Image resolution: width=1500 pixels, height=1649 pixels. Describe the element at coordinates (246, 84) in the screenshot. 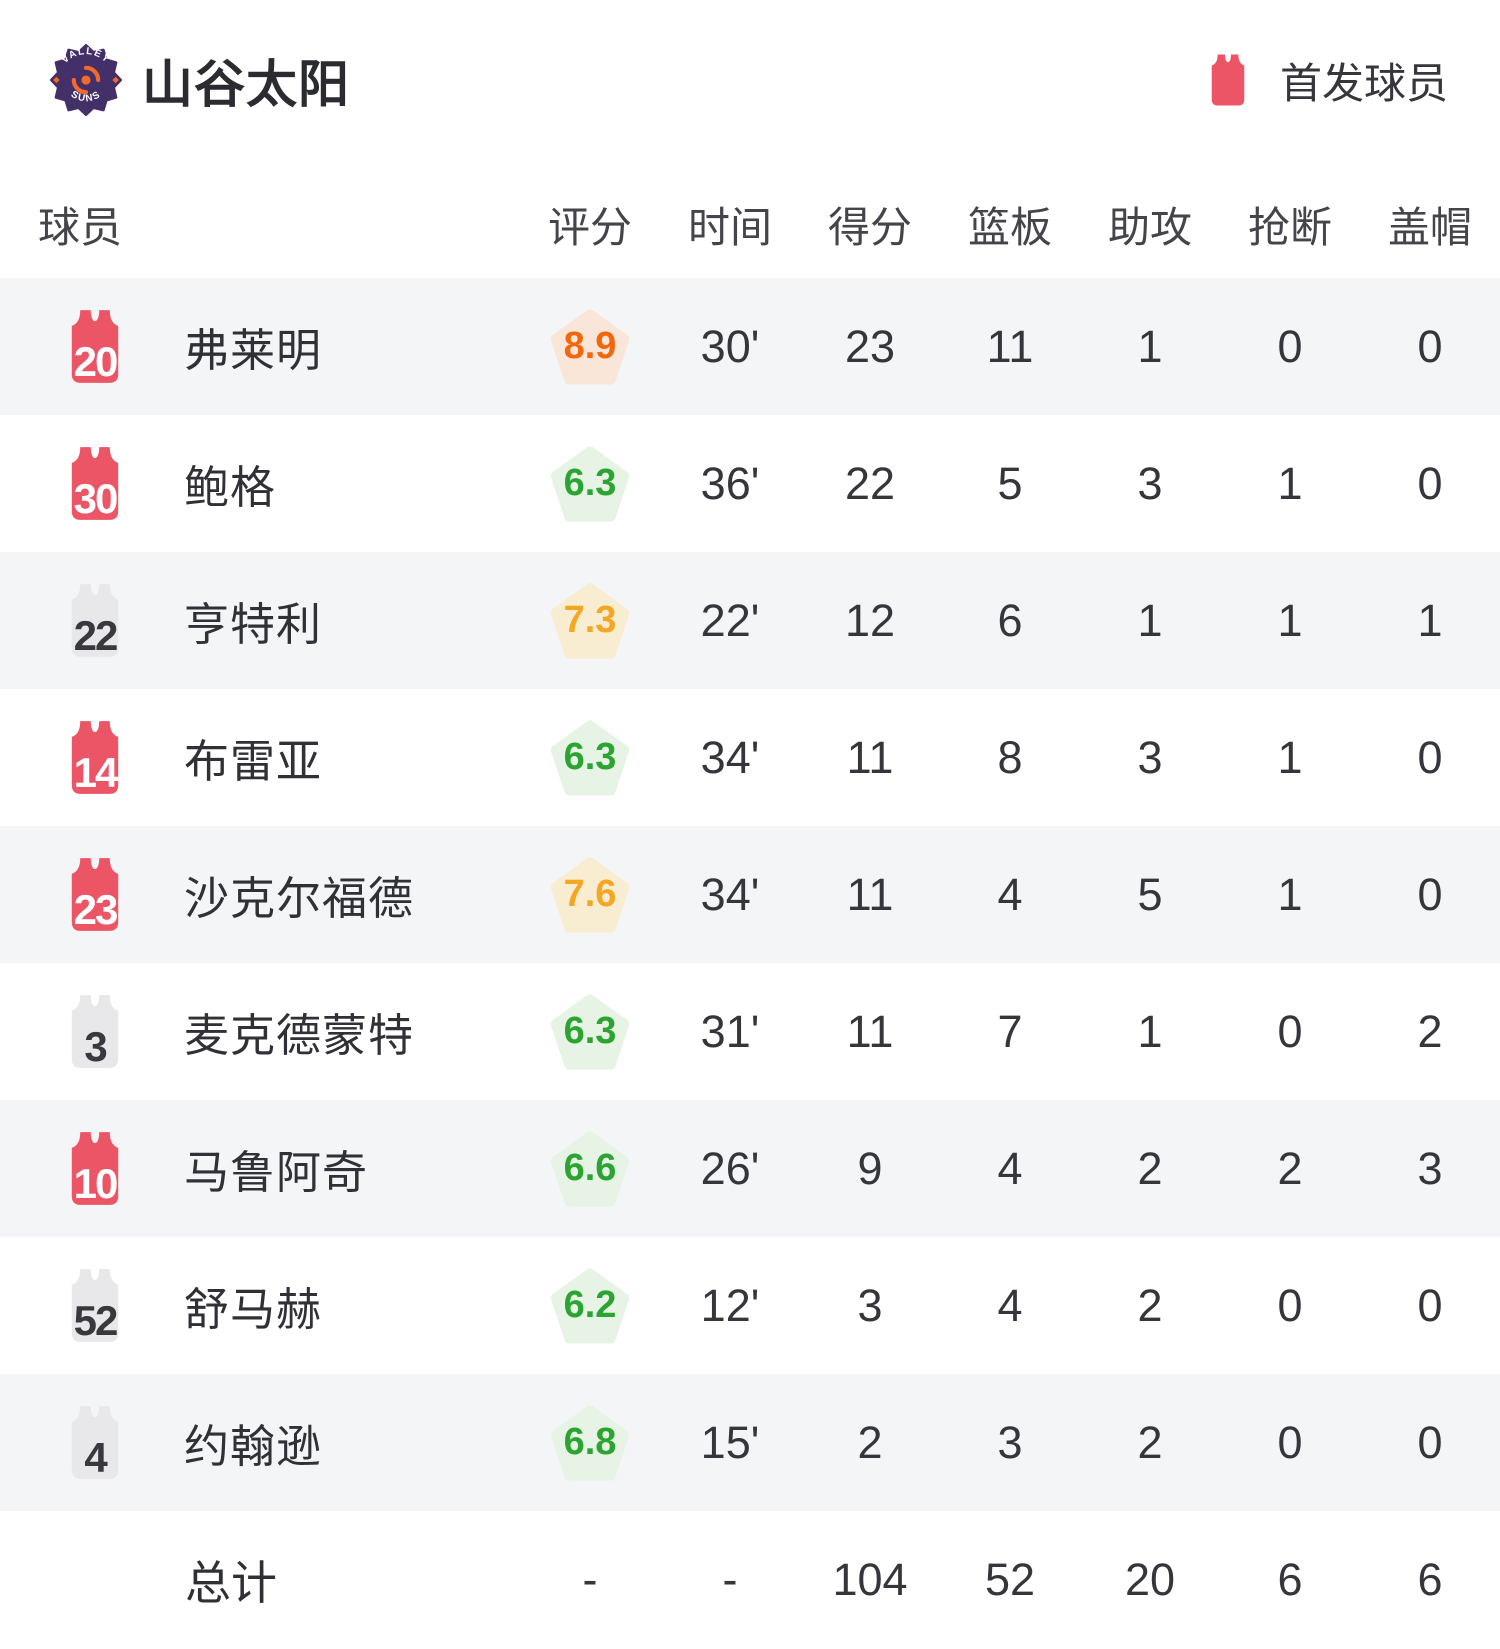

I see `team-name-title: 山谷太阳` at that location.